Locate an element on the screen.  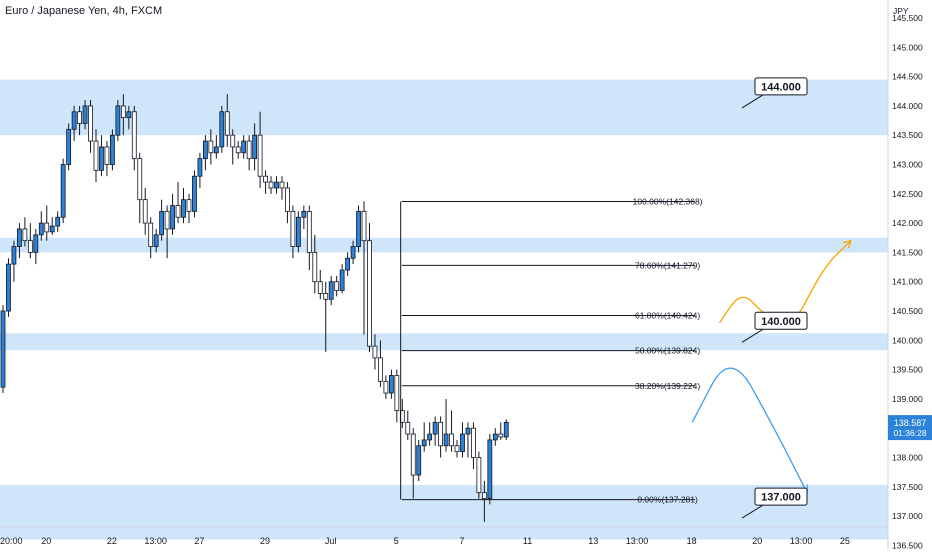
y-tick-label: 139.500 is located at coordinates (907, 370).